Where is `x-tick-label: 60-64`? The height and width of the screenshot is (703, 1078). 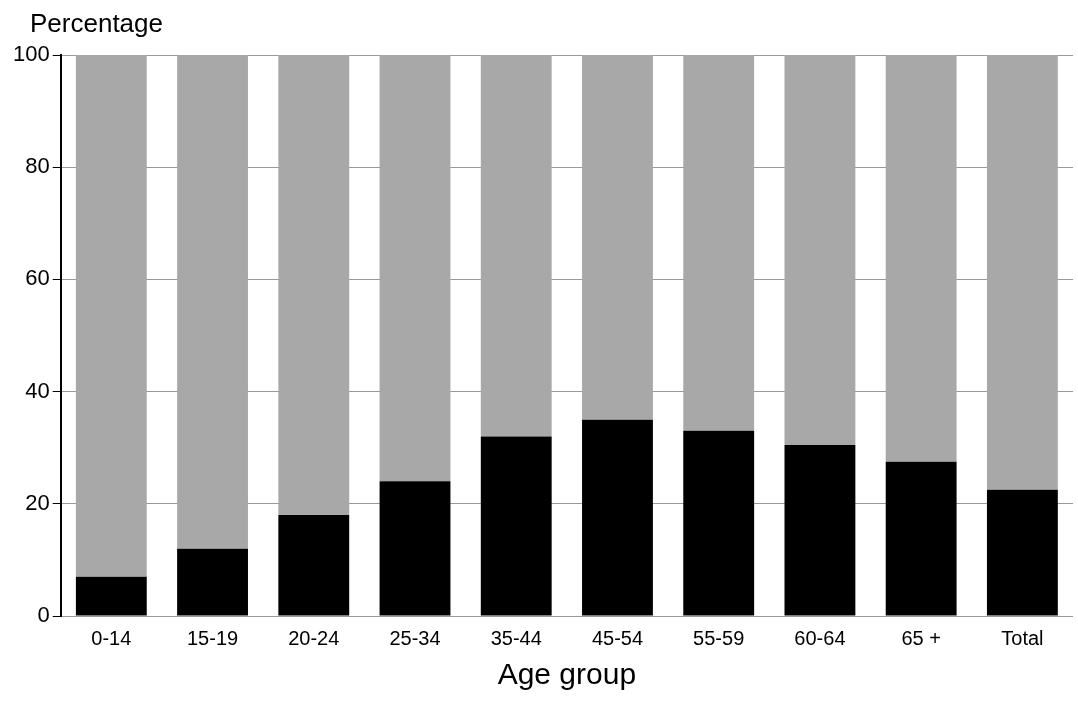 x-tick-label: 60-64 is located at coordinates (820, 637).